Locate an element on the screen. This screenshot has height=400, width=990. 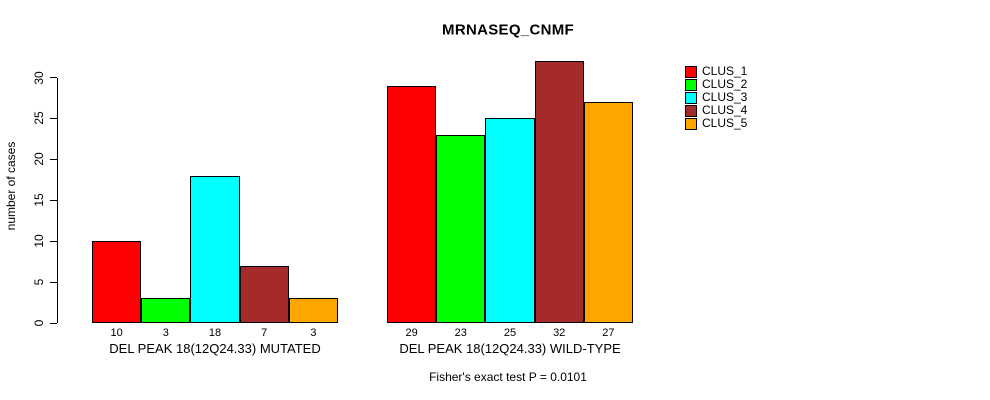
bar-value-label: 18 is located at coordinates (215, 333).